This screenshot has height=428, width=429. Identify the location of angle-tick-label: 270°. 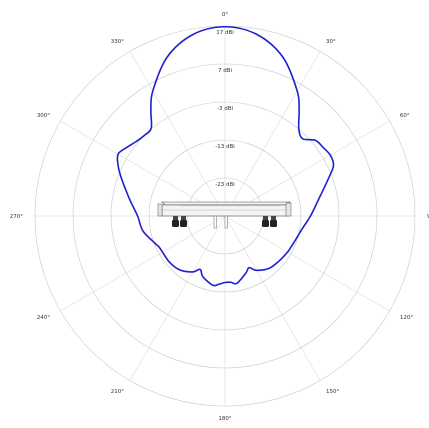
(16, 217).